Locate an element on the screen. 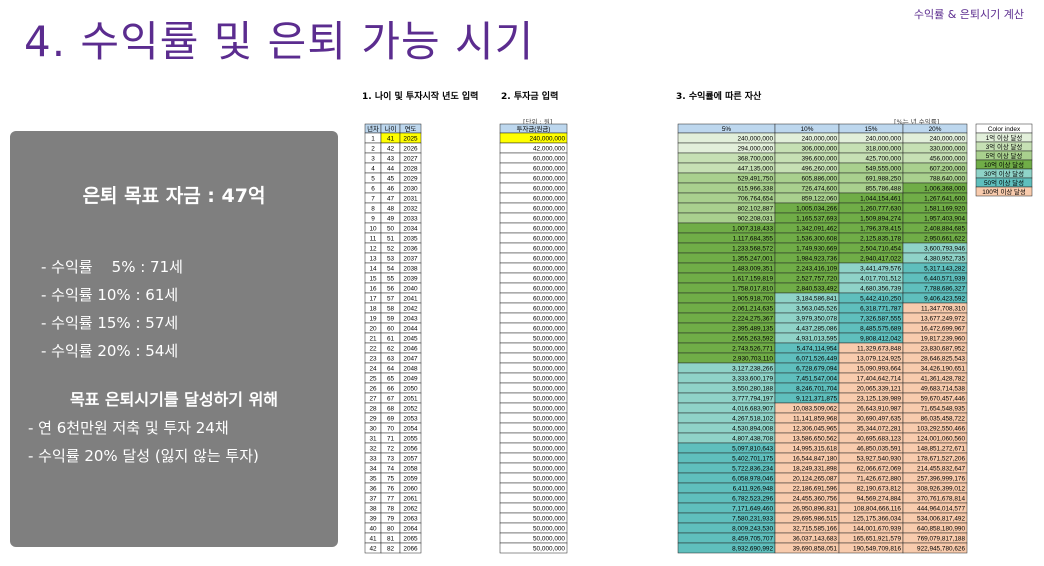  table1-cell-value: 71 is located at coordinates (391, 439).